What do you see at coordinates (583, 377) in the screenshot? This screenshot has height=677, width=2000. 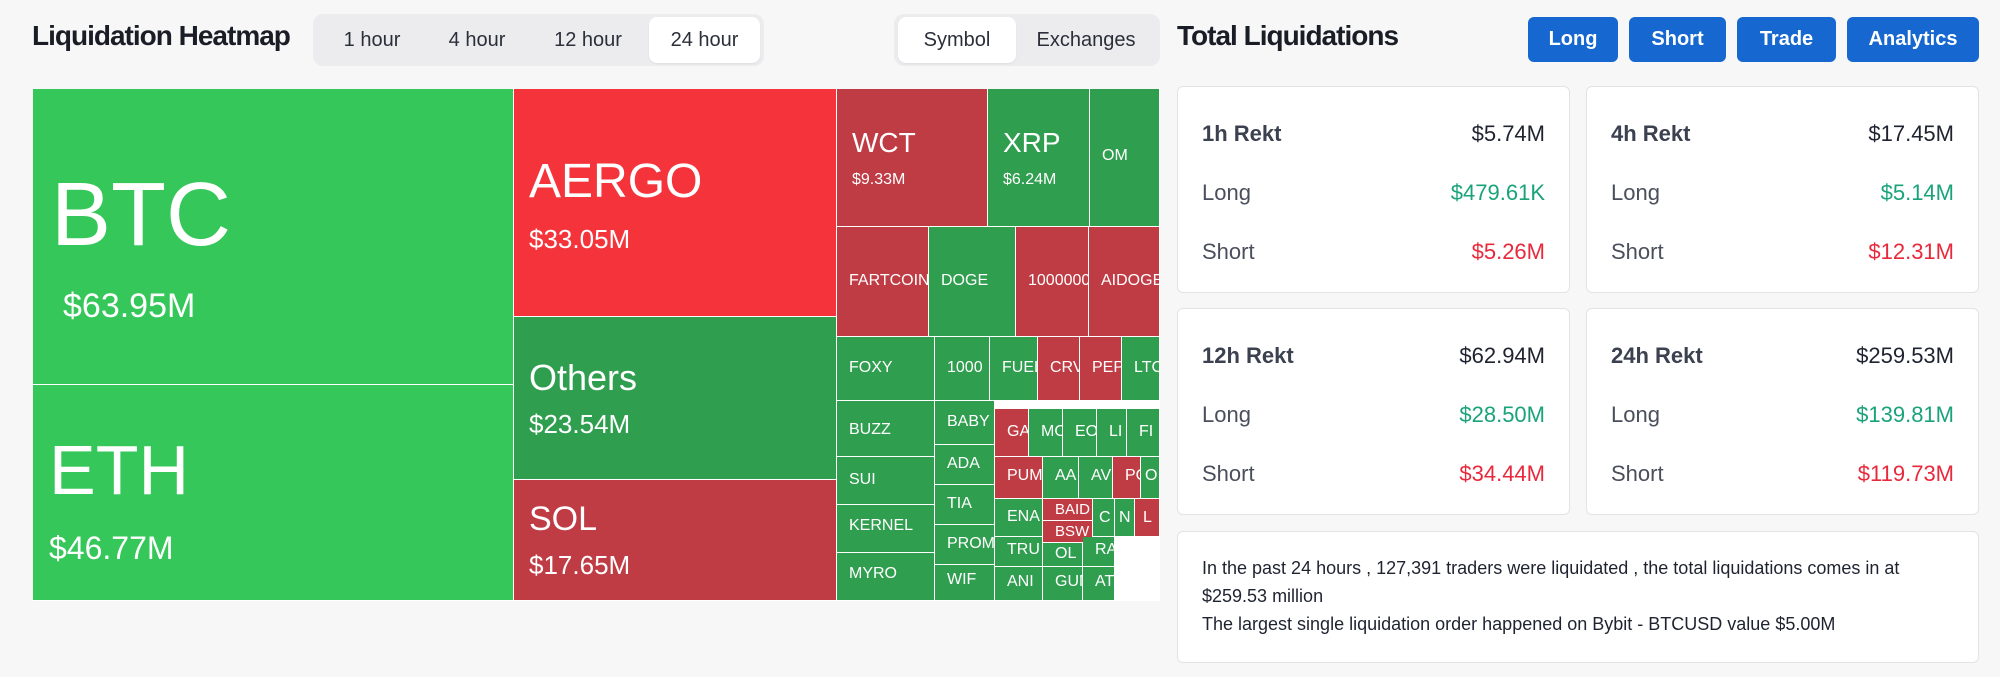 I see `tile-symbol: Others` at bounding box center [583, 377].